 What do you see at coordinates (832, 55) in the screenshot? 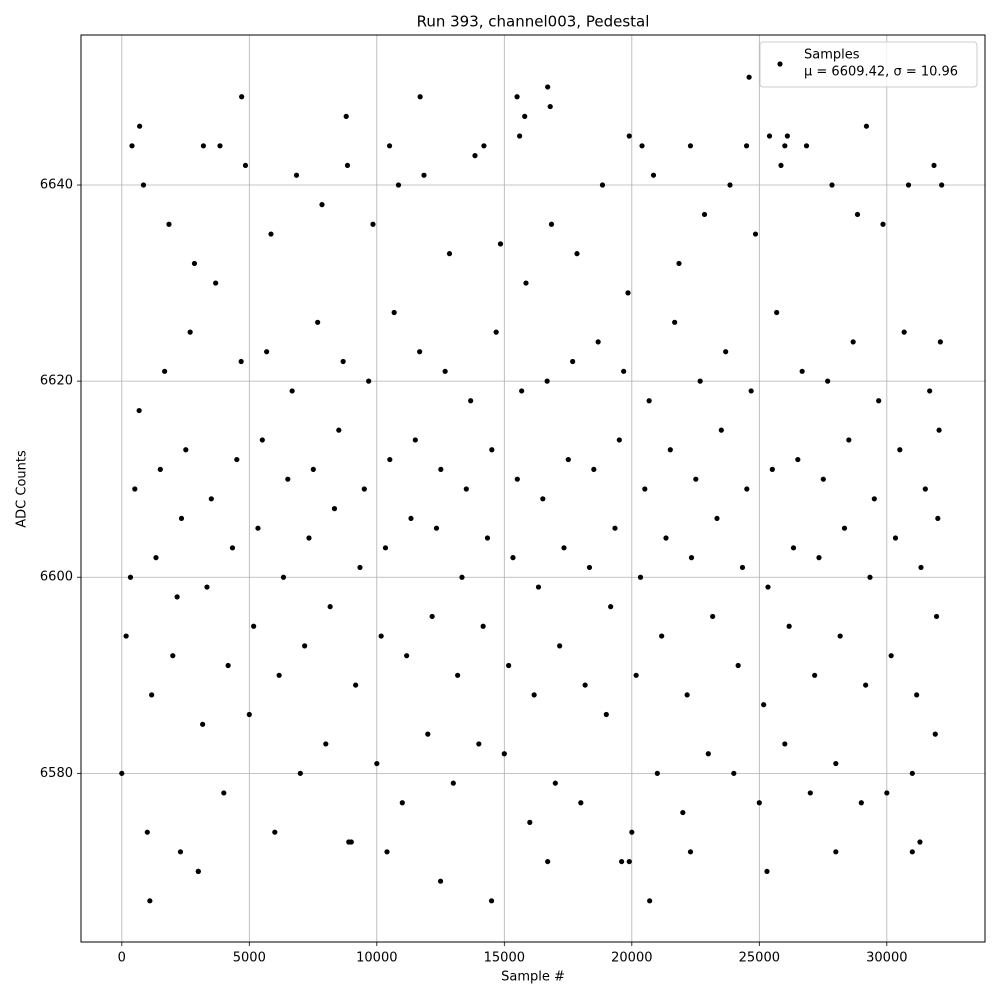
I see `legend-label: Samples` at bounding box center [832, 55].